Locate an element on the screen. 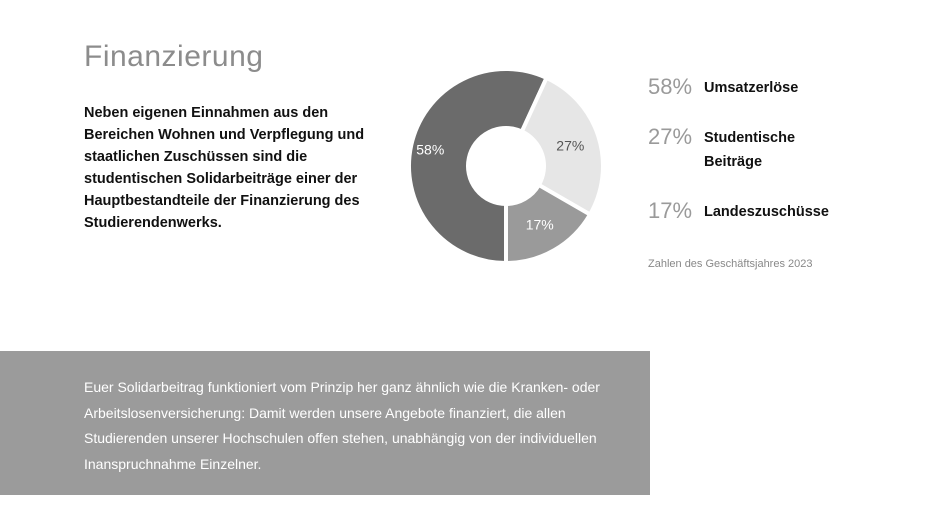 This screenshot has width=930, height=515. legend-label: Landeszuschüsse is located at coordinates (766, 212).